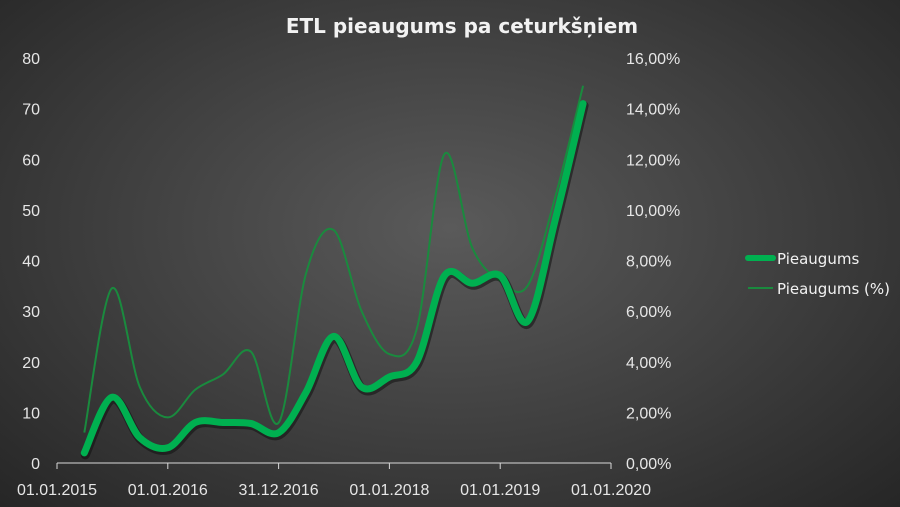  What do you see at coordinates (35, 464) in the screenshot?
I see `y-left-tick-label: 0` at bounding box center [35, 464].